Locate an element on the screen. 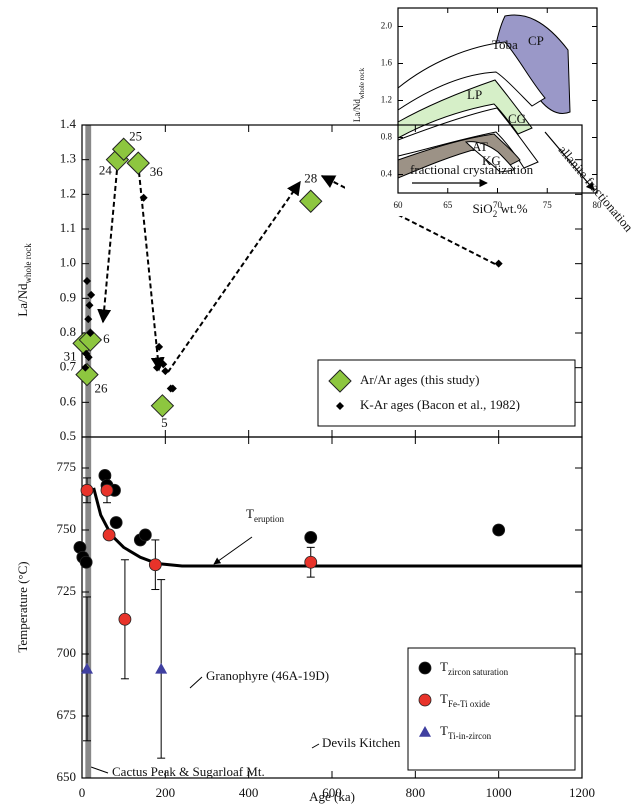 The width and height of the screenshot is (633, 807). y-tick-label: 0.6 is located at coordinates (68, 400).